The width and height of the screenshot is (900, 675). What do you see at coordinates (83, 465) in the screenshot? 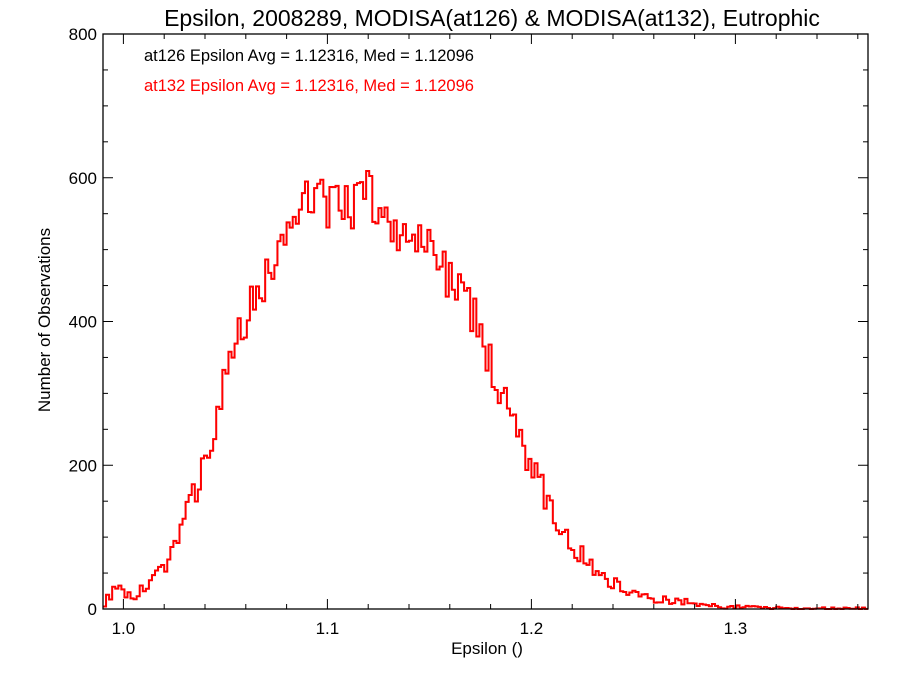
I see `y-tick-label: 200` at bounding box center [83, 465].